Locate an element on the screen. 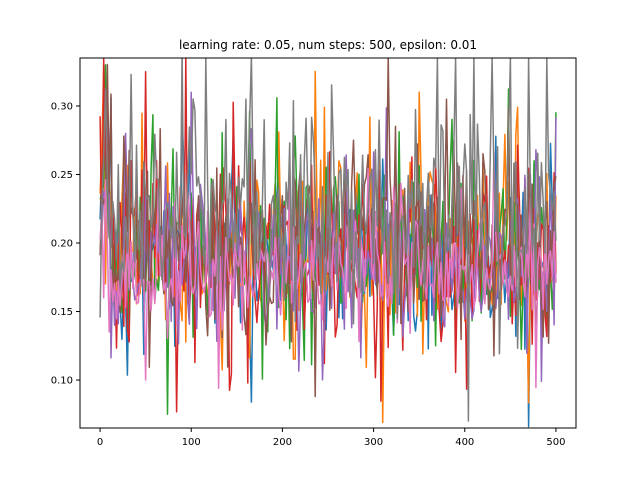  x-tick-label: 300 is located at coordinates (373, 442).